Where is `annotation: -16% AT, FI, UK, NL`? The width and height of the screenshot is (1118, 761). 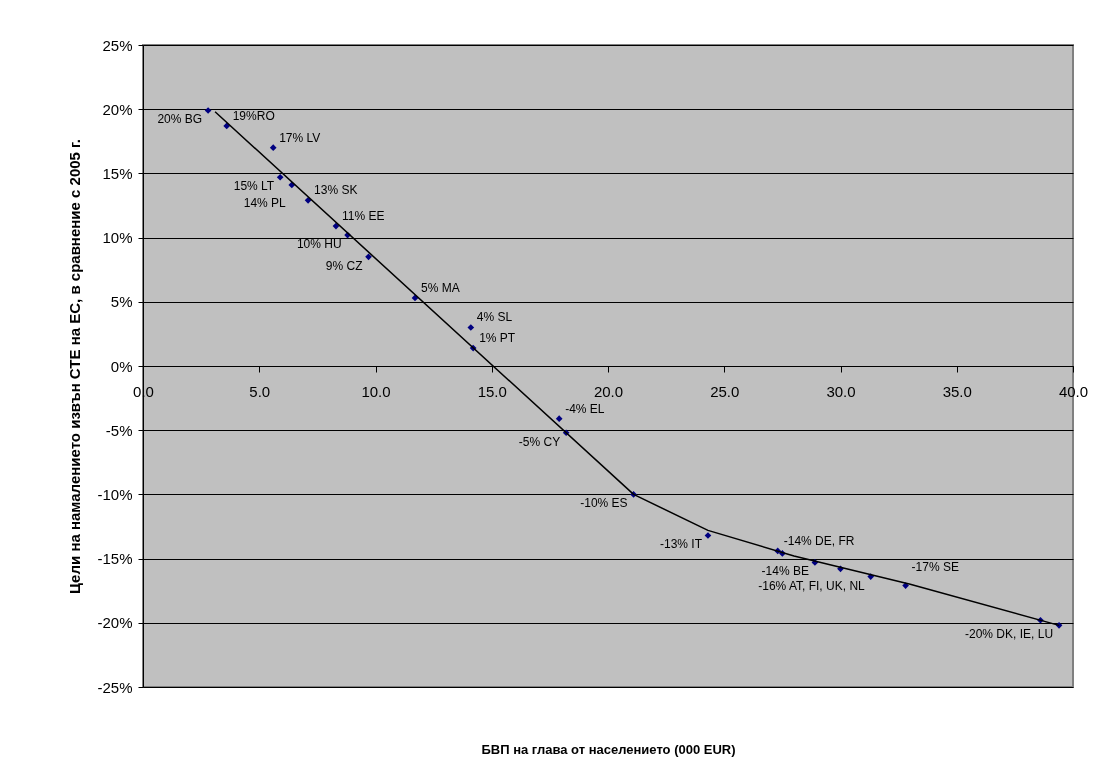 annotation: -16% AT, FI, UK, NL is located at coordinates (812, 585).